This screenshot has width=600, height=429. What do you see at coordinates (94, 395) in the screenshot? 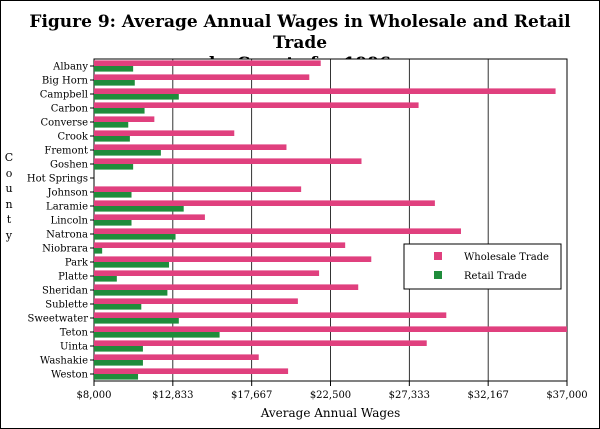
I see `x-tick-label: $8,000` at bounding box center [94, 395].